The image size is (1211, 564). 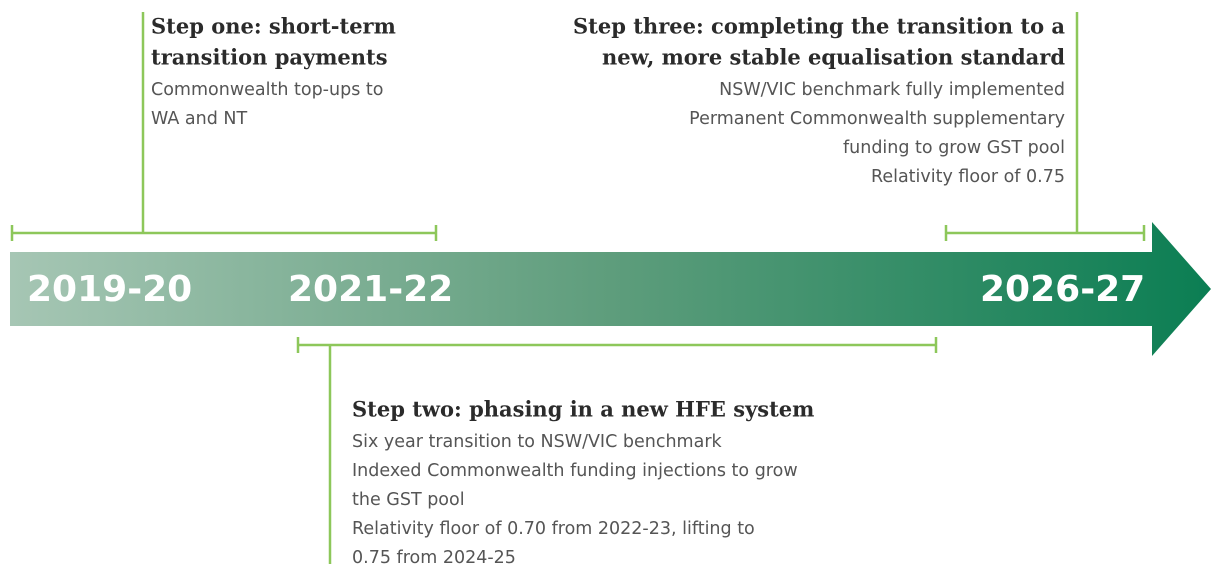 I want to click on year-label: 2021-22, so click(x=370, y=289).